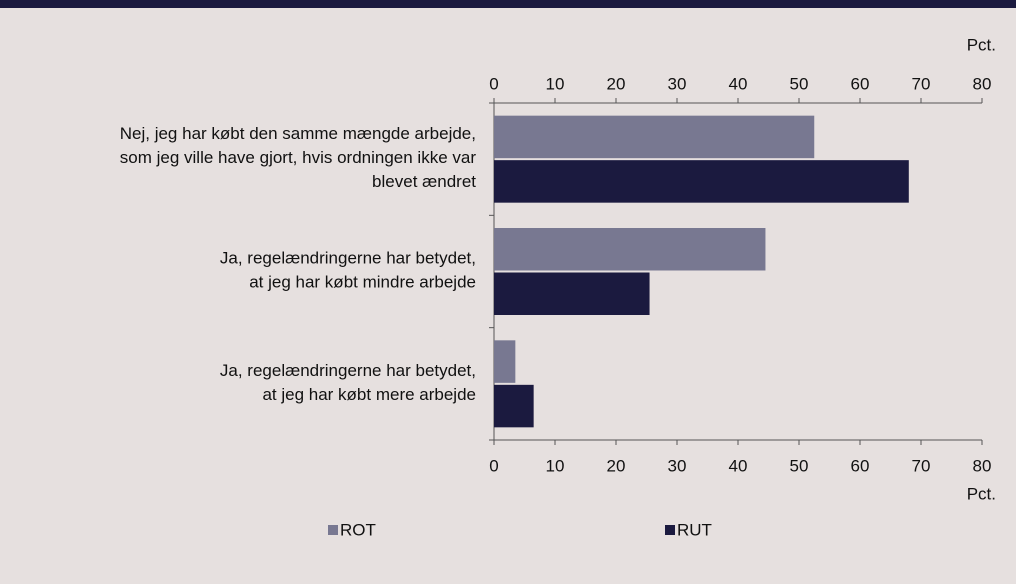 The height and width of the screenshot is (584, 1016). I want to click on x-tick-label-bottom: 0, so click(493, 465).